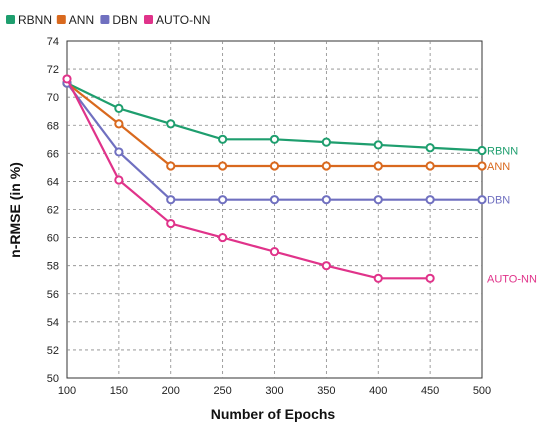  I want to click on x-tick-label: 400, so click(378, 391).